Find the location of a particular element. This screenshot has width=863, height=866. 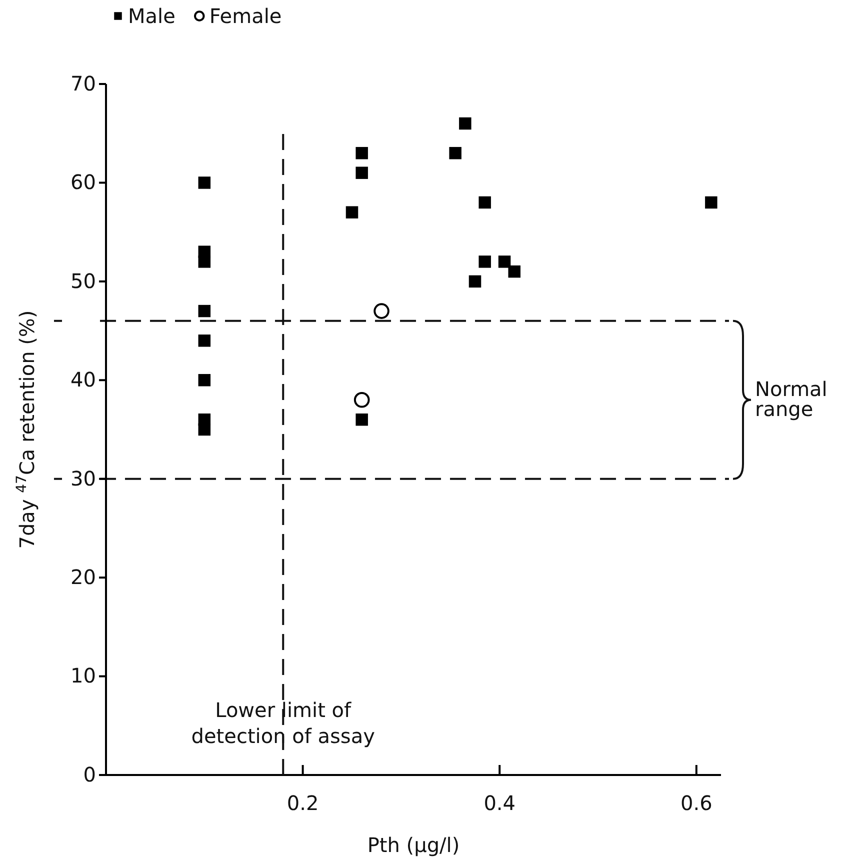

y-tick-label: 20 is located at coordinates (83, 576).